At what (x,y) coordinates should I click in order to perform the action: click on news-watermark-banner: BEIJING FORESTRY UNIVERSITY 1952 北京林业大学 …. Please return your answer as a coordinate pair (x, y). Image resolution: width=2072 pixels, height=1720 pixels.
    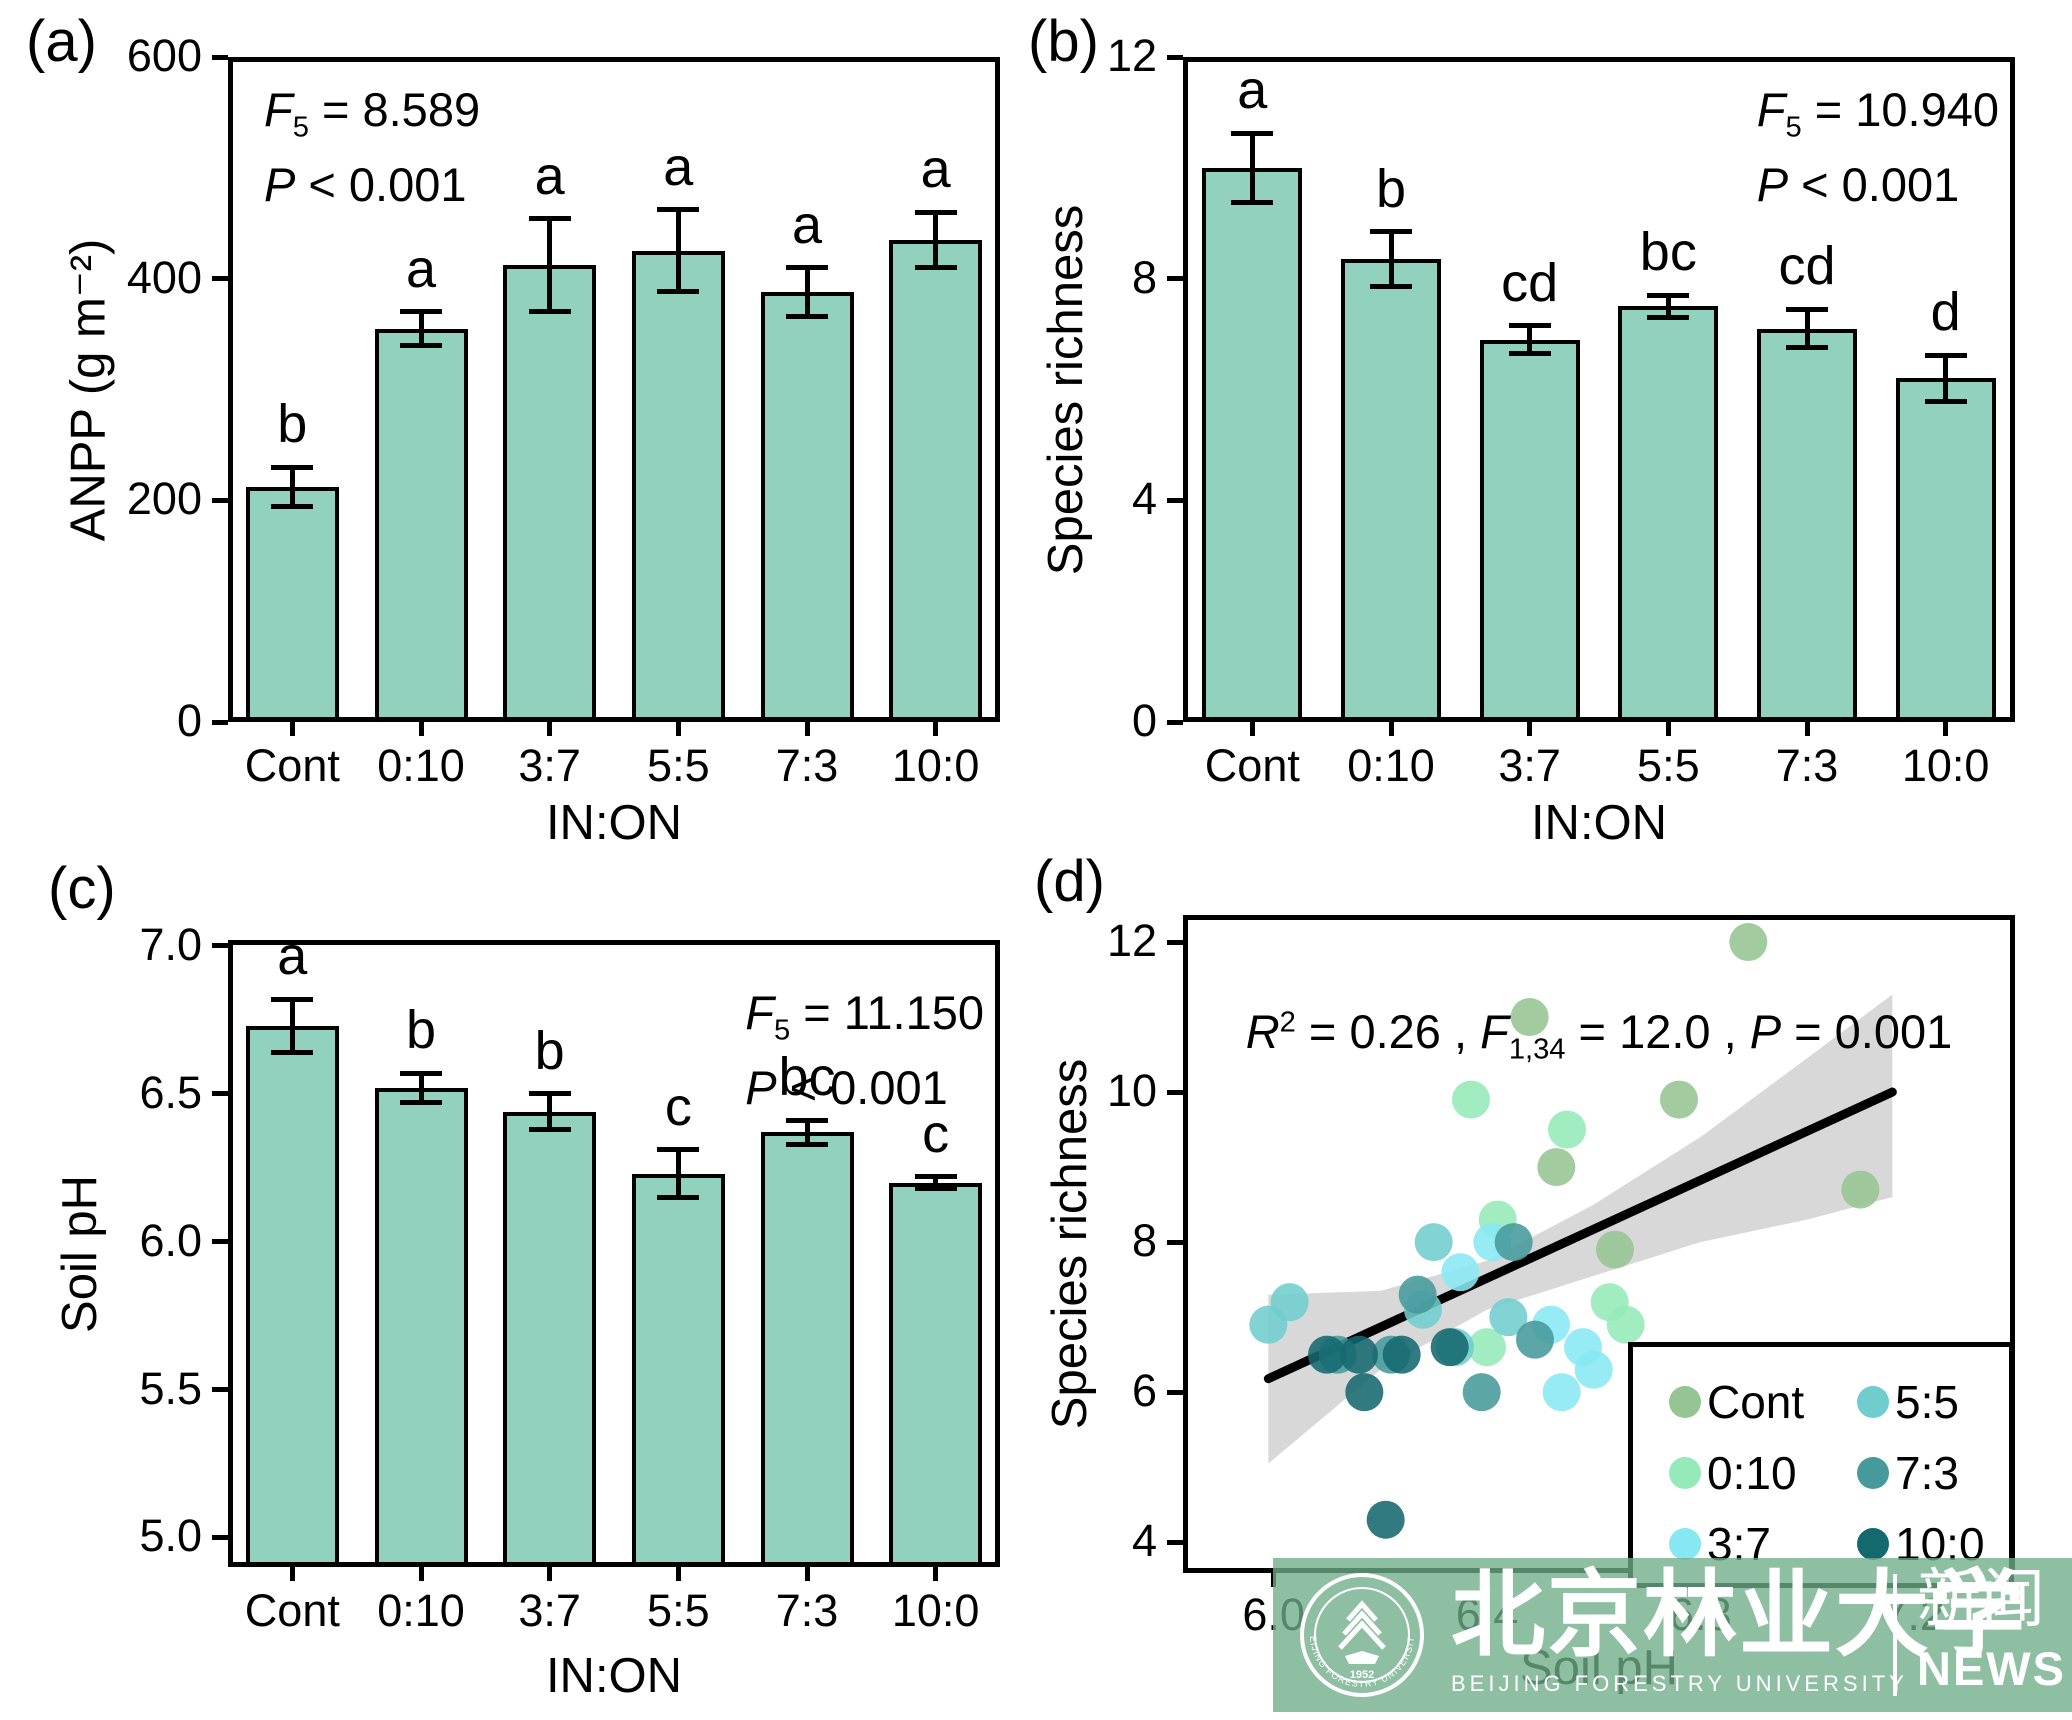
    Looking at the image, I should click on (1672, 1635).